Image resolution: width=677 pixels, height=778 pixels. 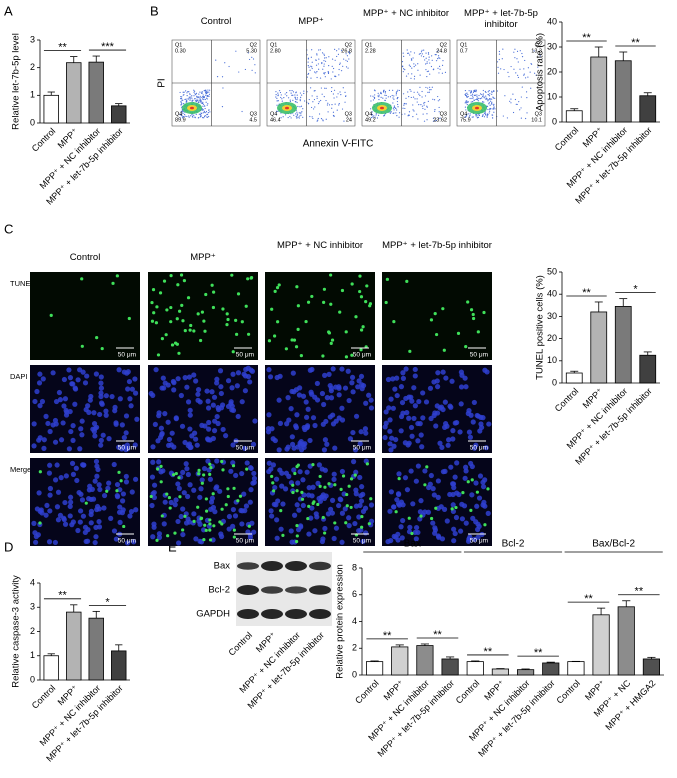 What do you see at coordinates (253, 45) in the screenshot?
I see `gate-name: Q2` at bounding box center [253, 45].